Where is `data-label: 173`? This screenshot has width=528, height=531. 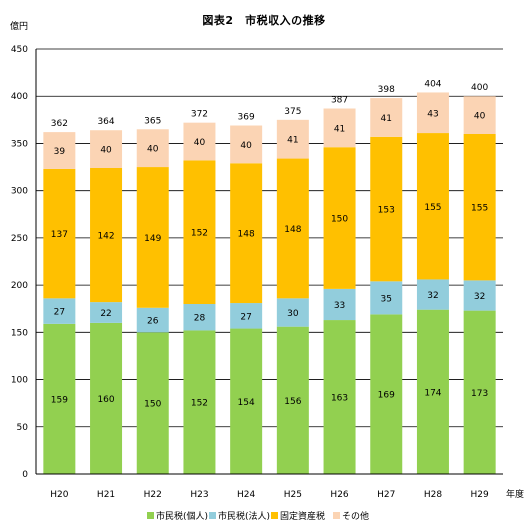
data-label: 173 is located at coordinates (479, 394).